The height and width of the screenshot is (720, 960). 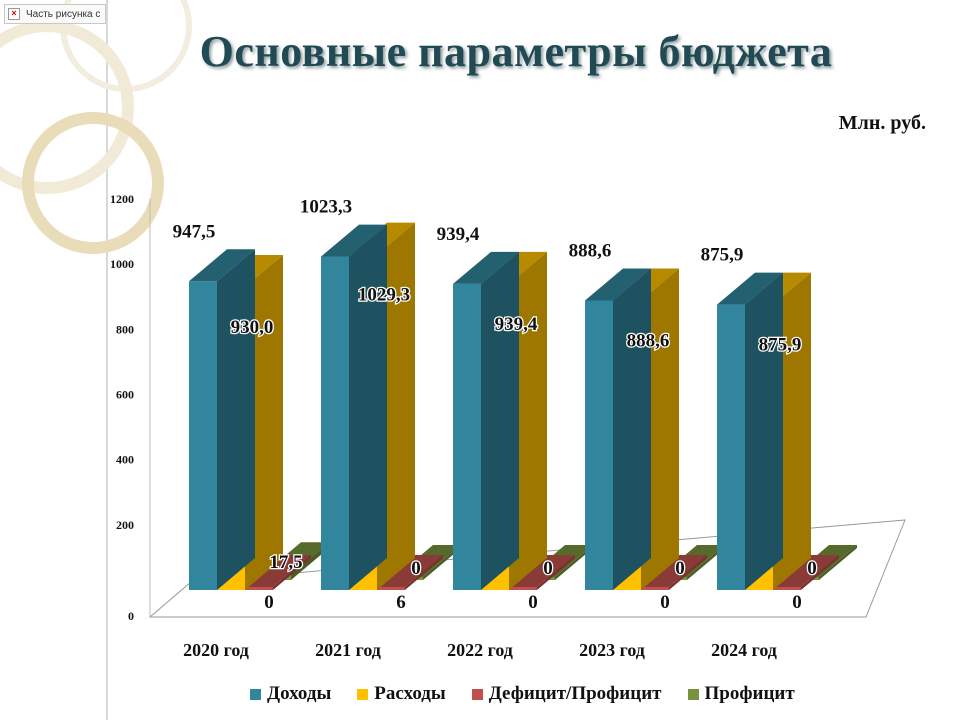 I want to click on x-category-label: 2022 год, so click(x=480, y=650).